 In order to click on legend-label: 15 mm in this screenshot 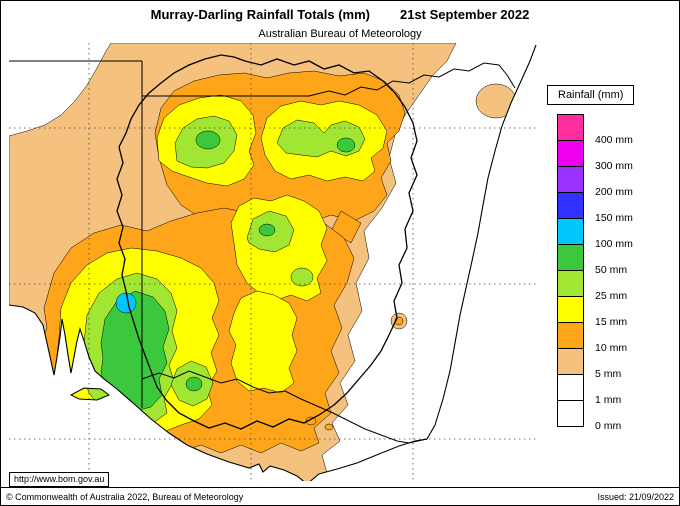, I will do `click(611, 322)`.